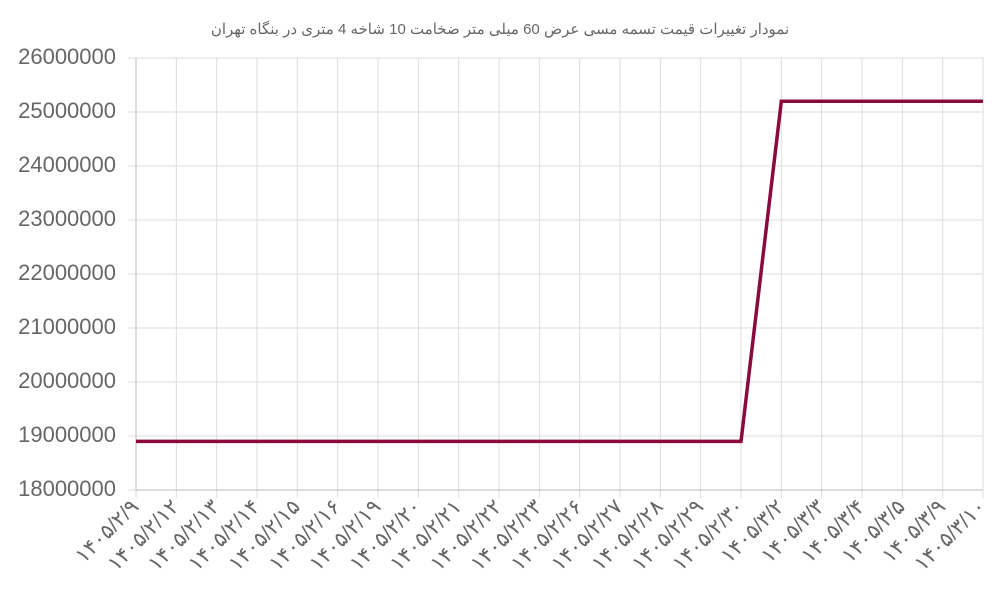  What do you see at coordinates (67, 434) in the screenshot?
I see `y-tick-label: 19000000` at bounding box center [67, 434].